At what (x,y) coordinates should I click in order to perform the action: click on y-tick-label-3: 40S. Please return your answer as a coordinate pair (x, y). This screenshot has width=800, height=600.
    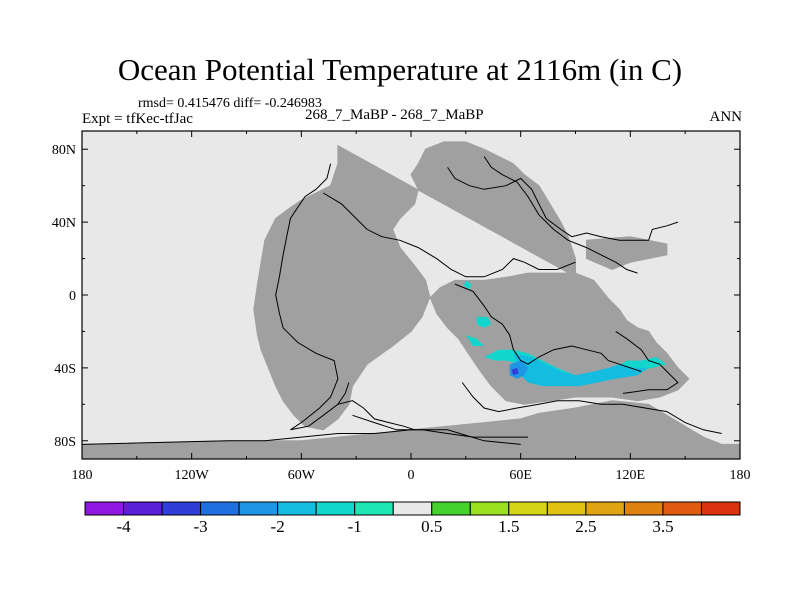
    Looking at the image, I should click on (65, 369).